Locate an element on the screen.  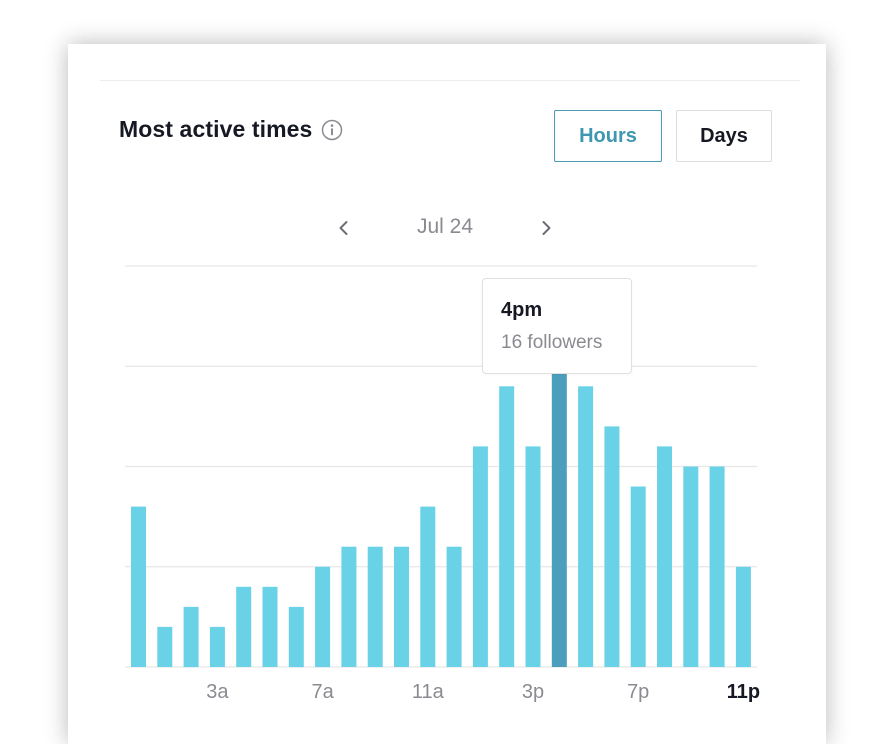
chart-bar-4a is located at coordinates (244, 626).